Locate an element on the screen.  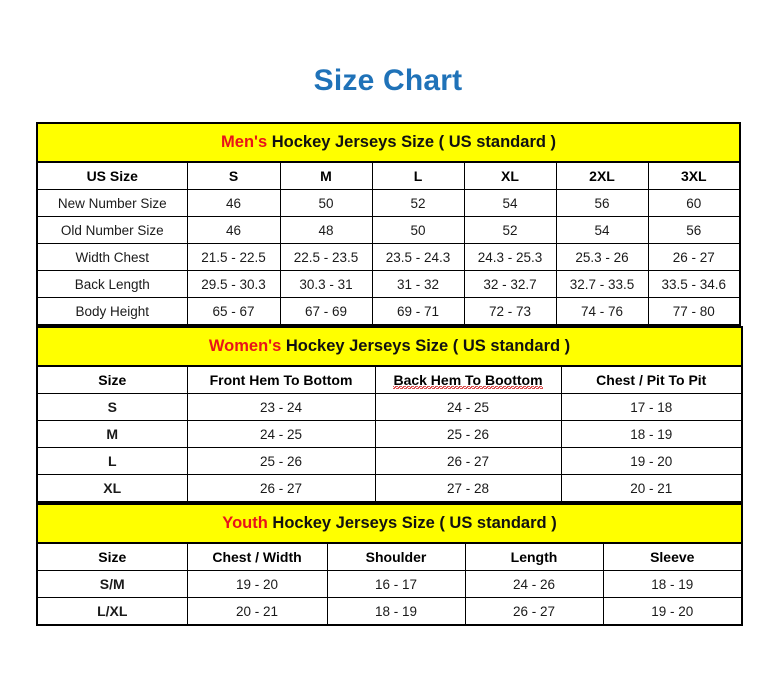
womens-header-cell: Front Hem To Bottom is located at coordinates (281, 379).